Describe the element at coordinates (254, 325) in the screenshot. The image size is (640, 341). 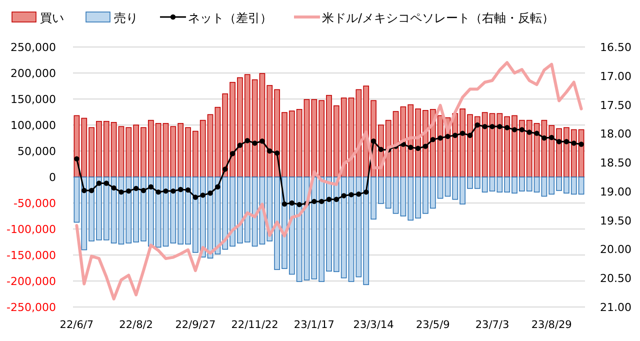
I see `x-tick-label: 22/11/22` at that location.